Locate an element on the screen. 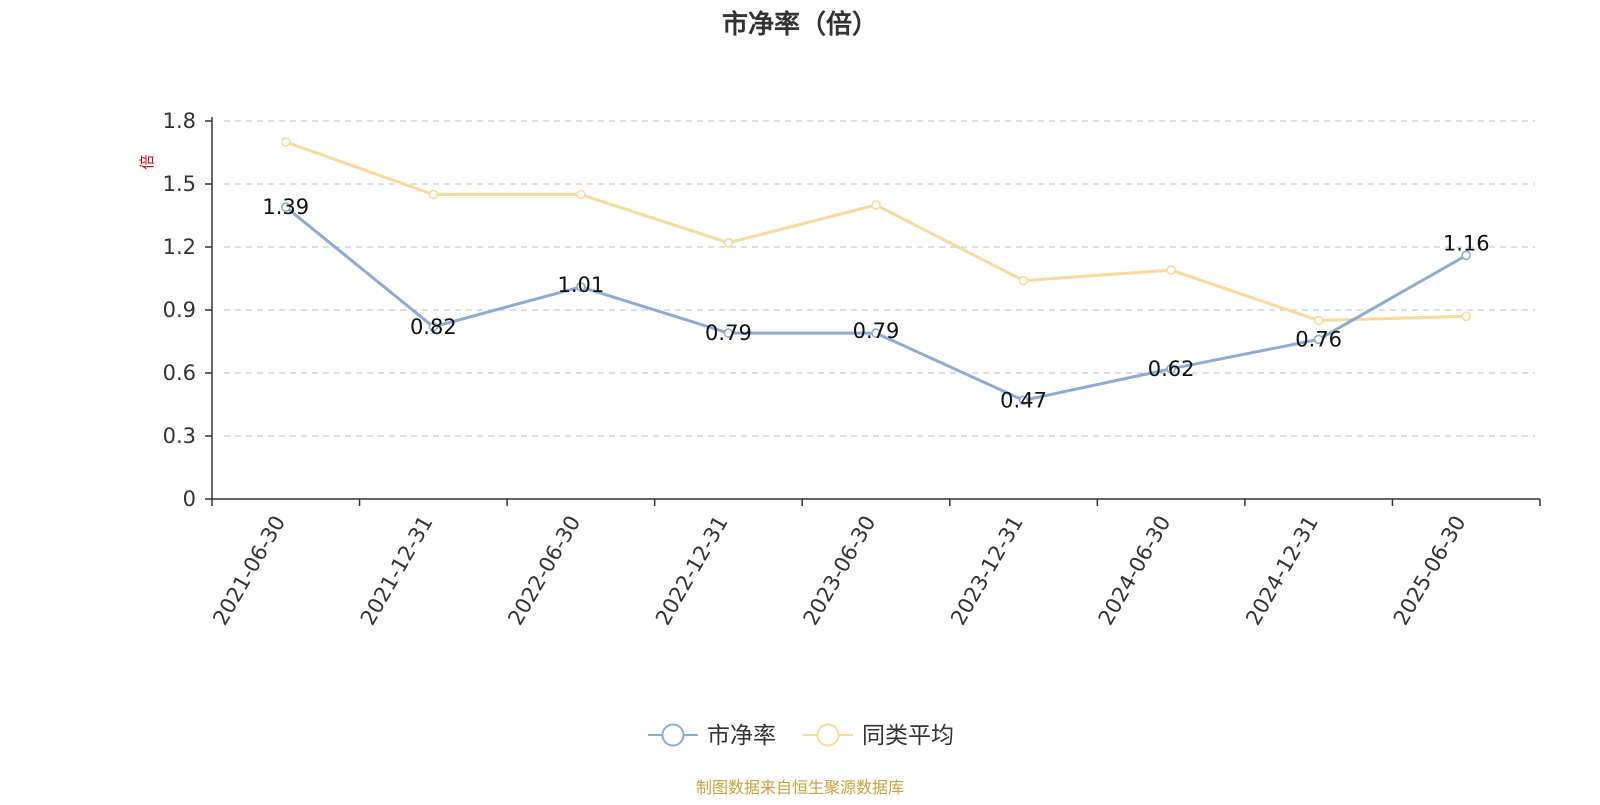 Image resolution: width=1600 pixels, height=805 pixels. y-tick-label-4: 1.2 is located at coordinates (179, 247).